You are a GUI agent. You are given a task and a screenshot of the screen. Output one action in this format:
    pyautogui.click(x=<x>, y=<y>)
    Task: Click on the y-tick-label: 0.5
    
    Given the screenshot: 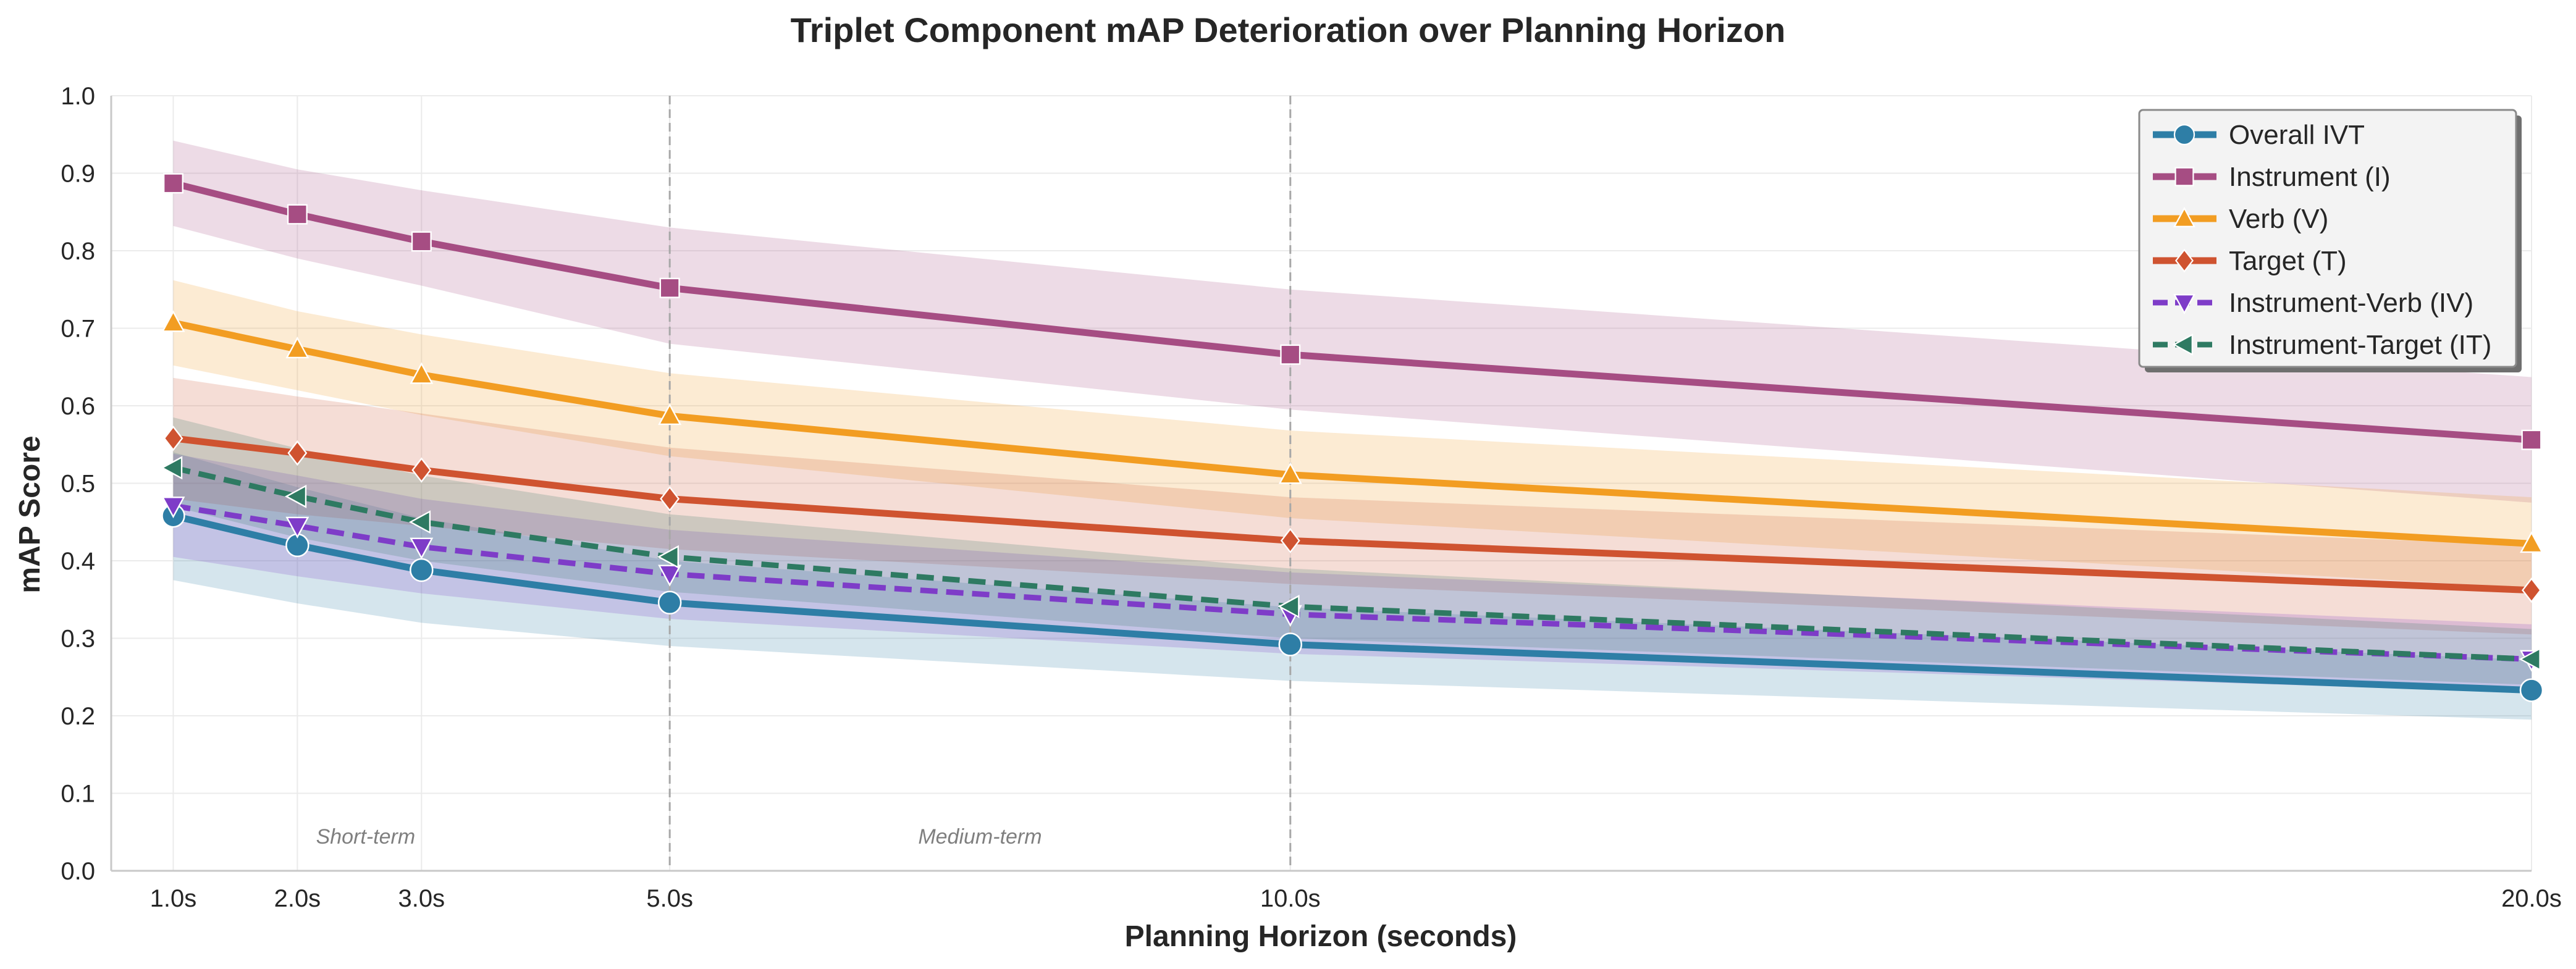 What is the action you would take?
    pyautogui.click(x=78, y=484)
    